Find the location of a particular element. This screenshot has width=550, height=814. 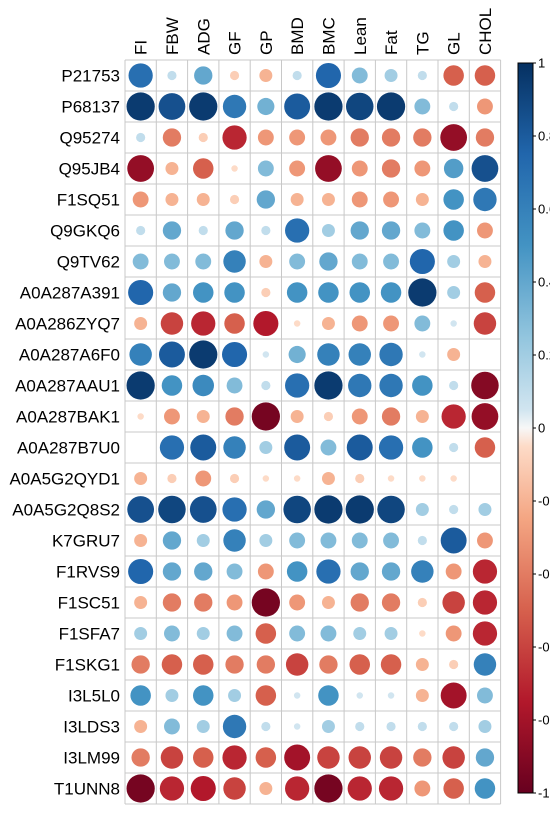

correlation-circle-K7GRU7-FI is located at coordinates (141, 540).